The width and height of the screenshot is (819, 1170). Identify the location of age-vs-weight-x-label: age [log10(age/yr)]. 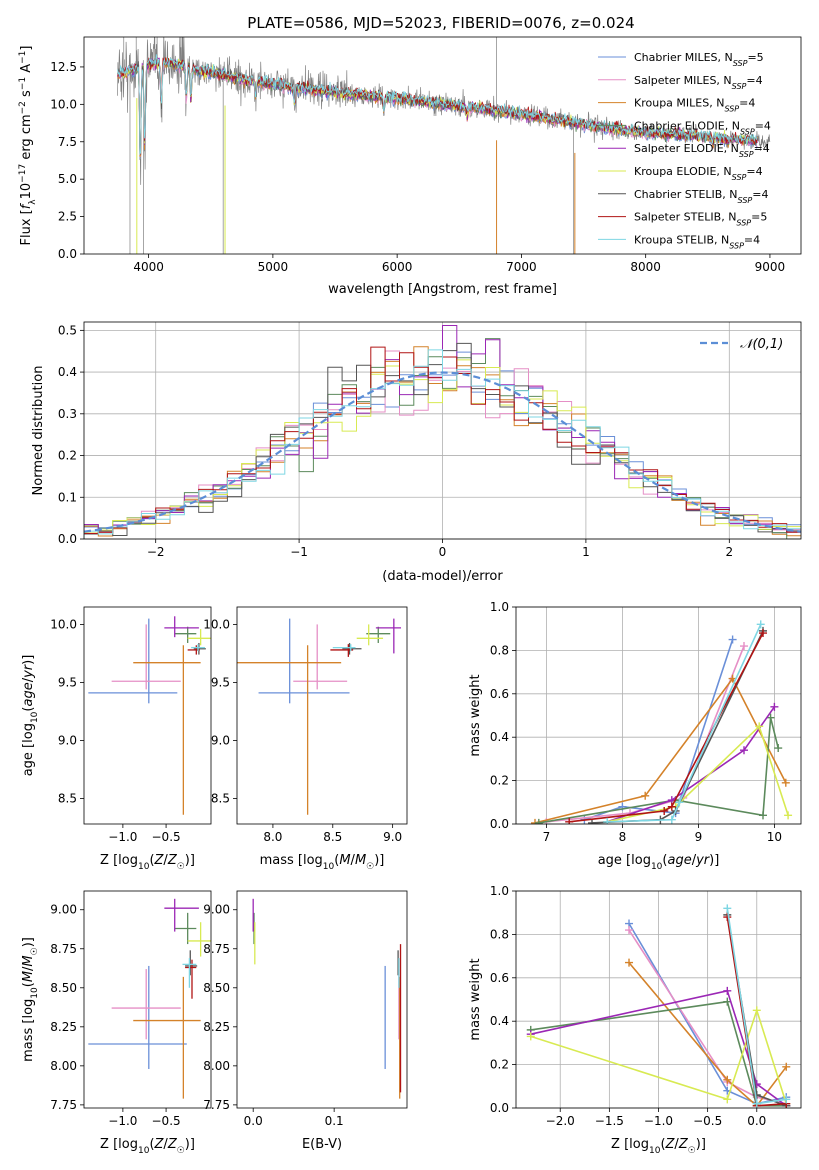
(659, 862).